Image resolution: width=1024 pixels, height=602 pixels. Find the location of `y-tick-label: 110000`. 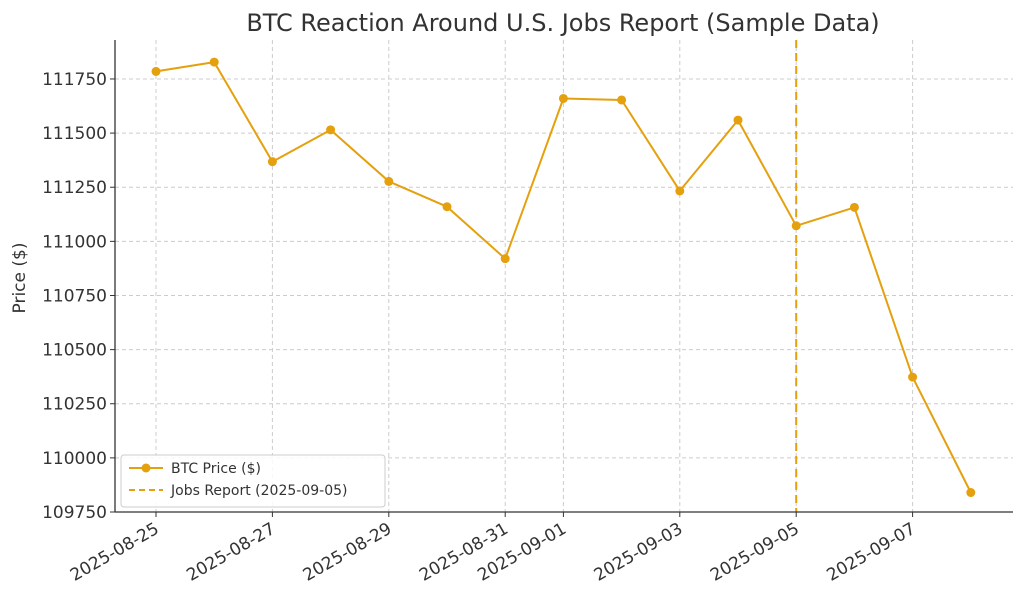

y-tick-label: 110000 is located at coordinates (74, 459).